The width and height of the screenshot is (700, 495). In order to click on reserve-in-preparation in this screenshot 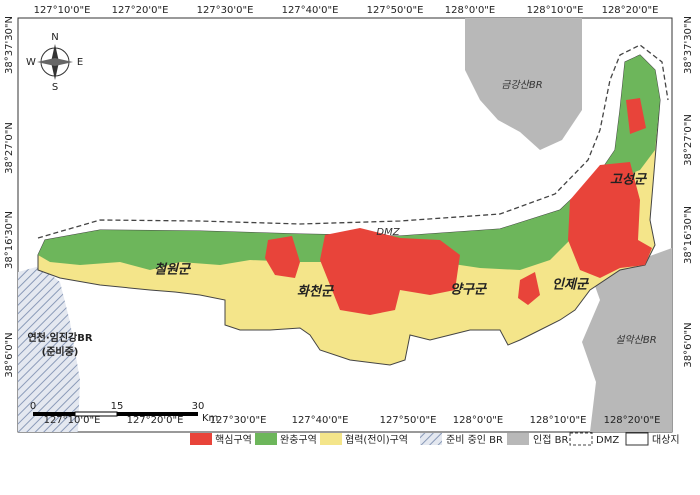, I will do `click(49, 349)`.